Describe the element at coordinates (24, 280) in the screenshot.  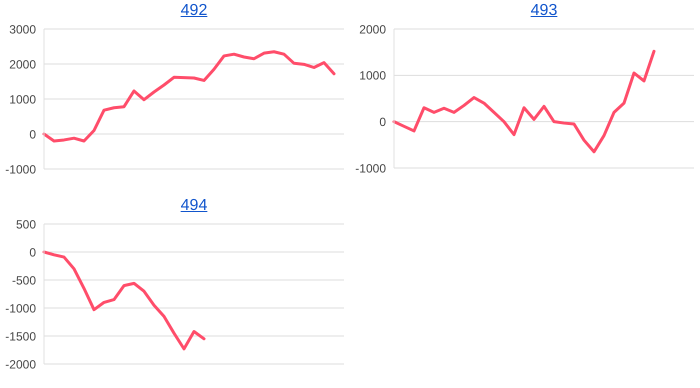
I see `y-tick-label: -500` at that location.